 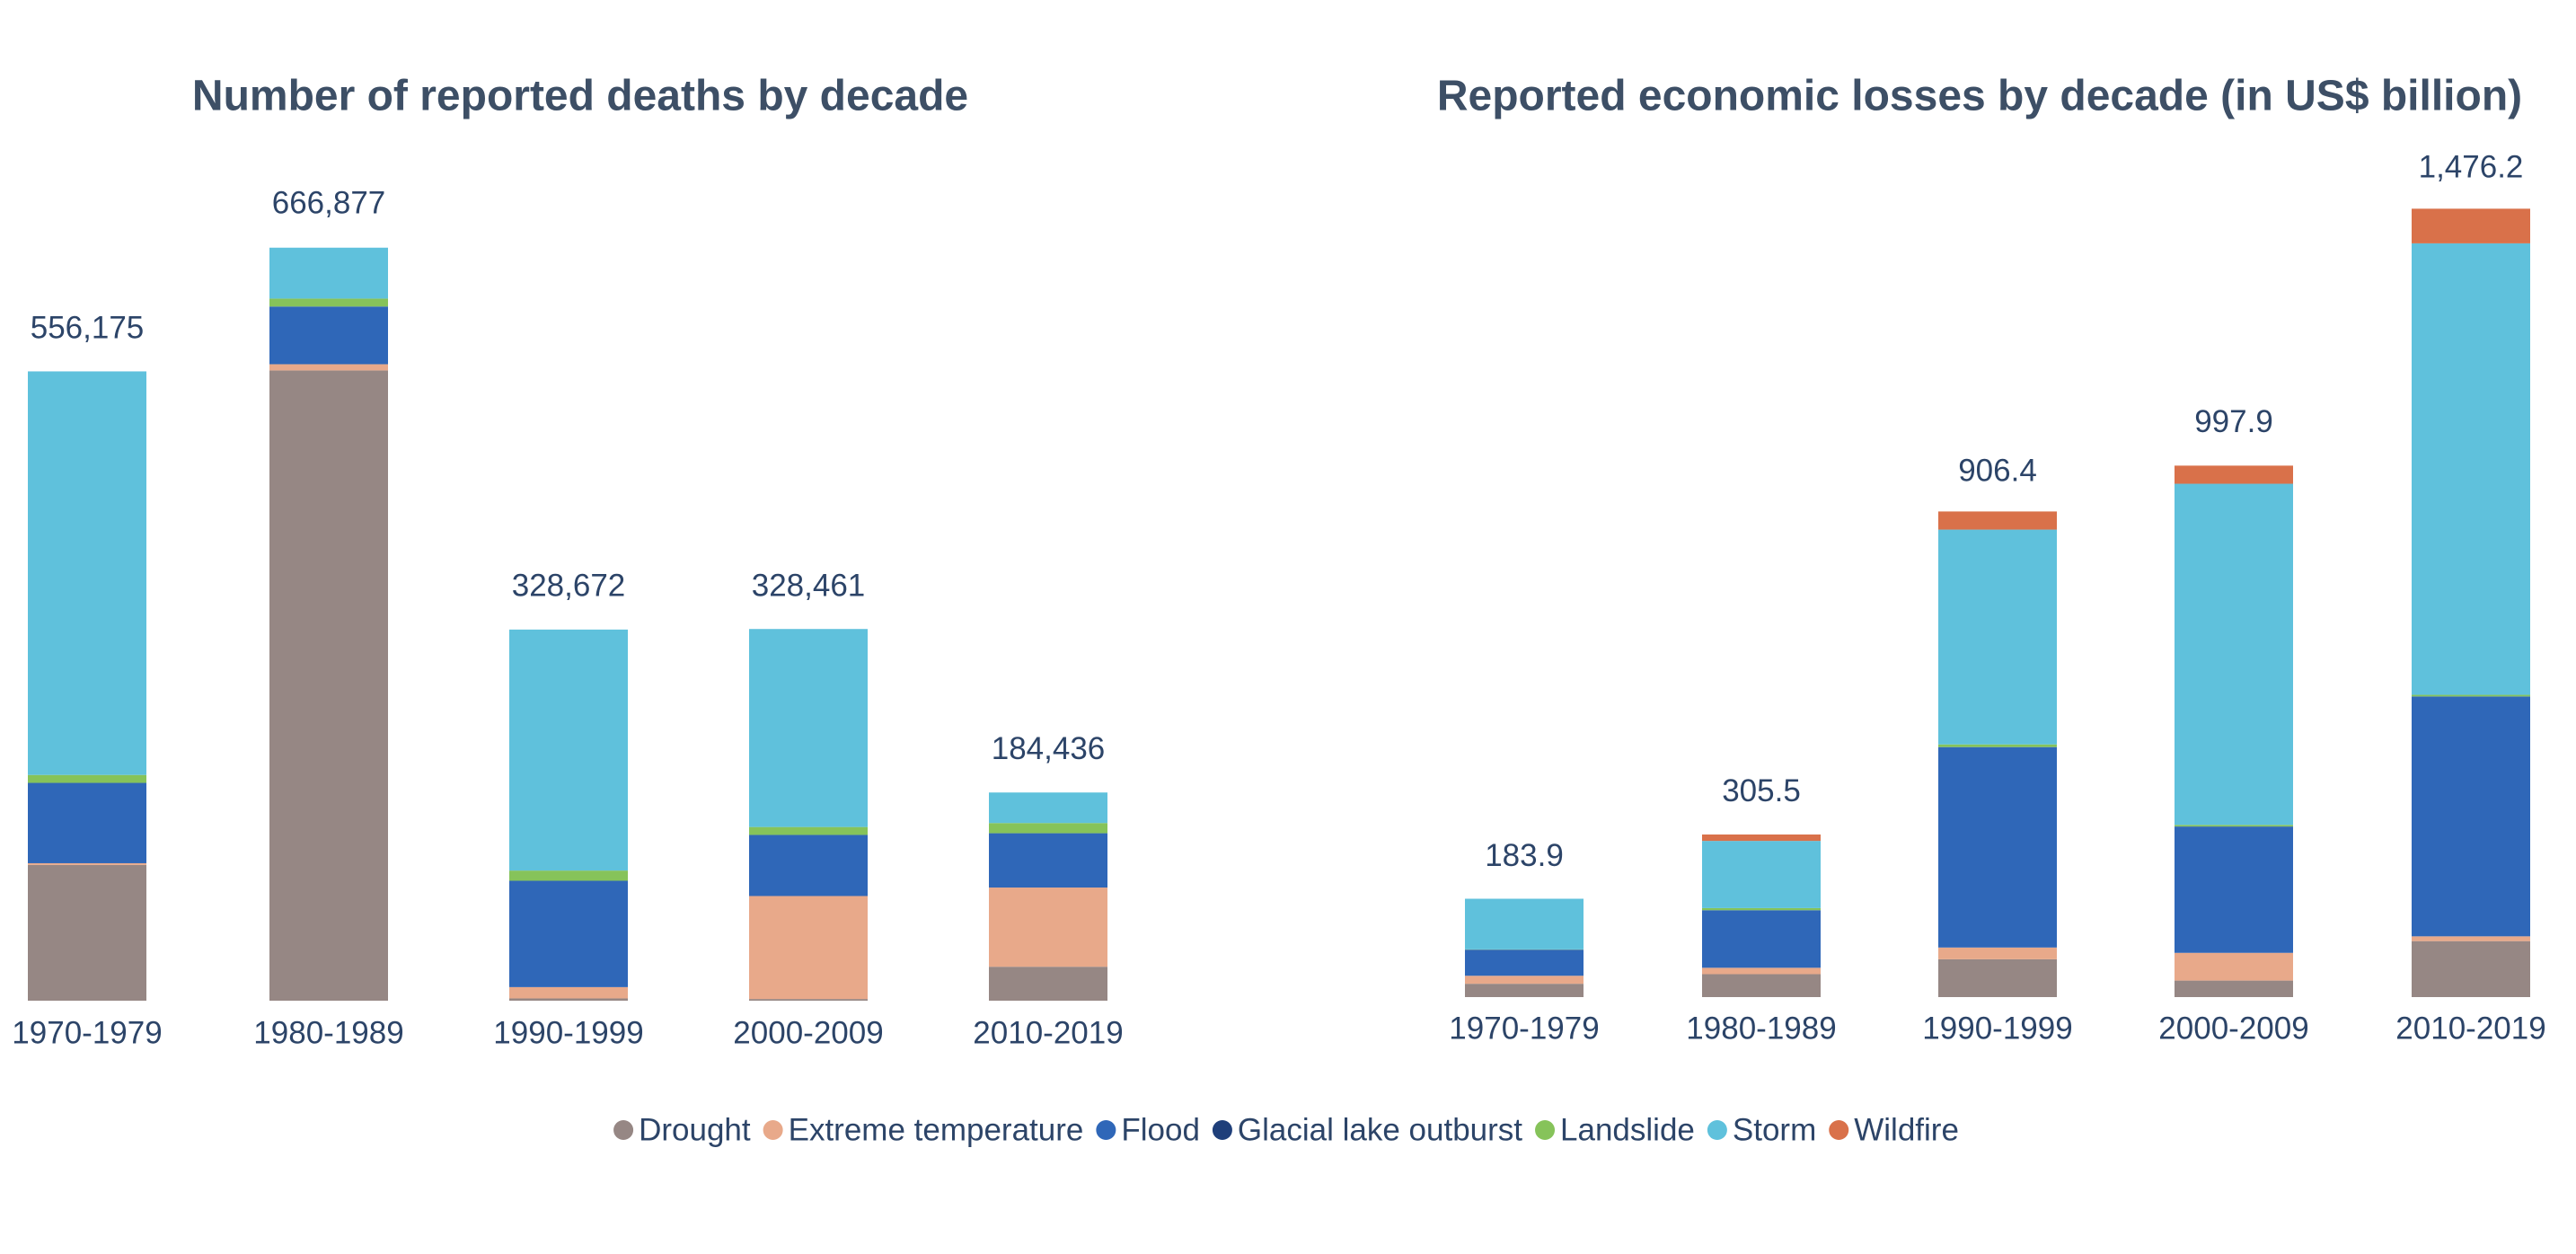 I want to click on total-label: 666,877, so click(x=329, y=202).